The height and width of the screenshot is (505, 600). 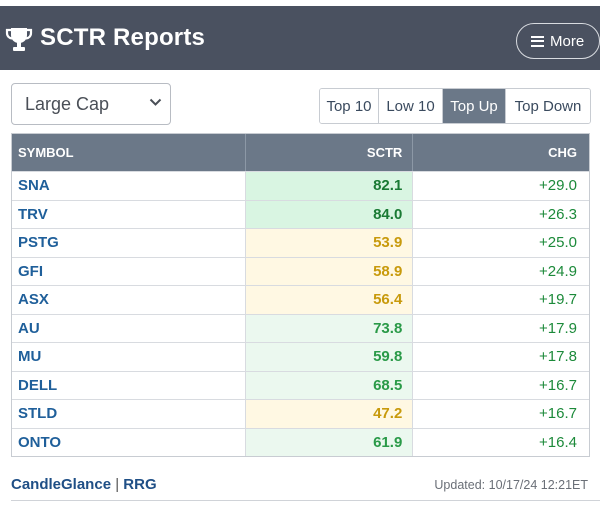 What do you see at coordinates (61, 484) in the screenshot?
I see `candleglance-link: CandleGlance` at bounding box center [61, 484].